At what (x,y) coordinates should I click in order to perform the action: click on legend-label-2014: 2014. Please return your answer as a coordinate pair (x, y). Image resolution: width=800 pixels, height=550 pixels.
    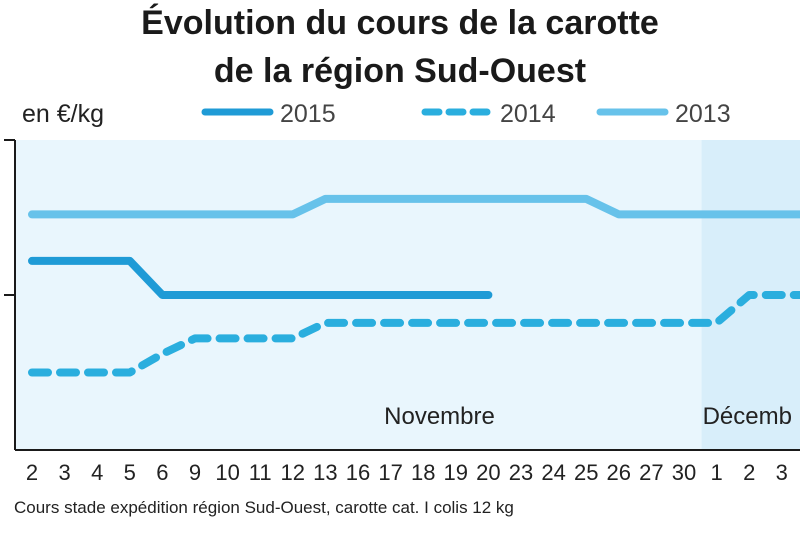
    Looking at the image, I should click on (528, 114).